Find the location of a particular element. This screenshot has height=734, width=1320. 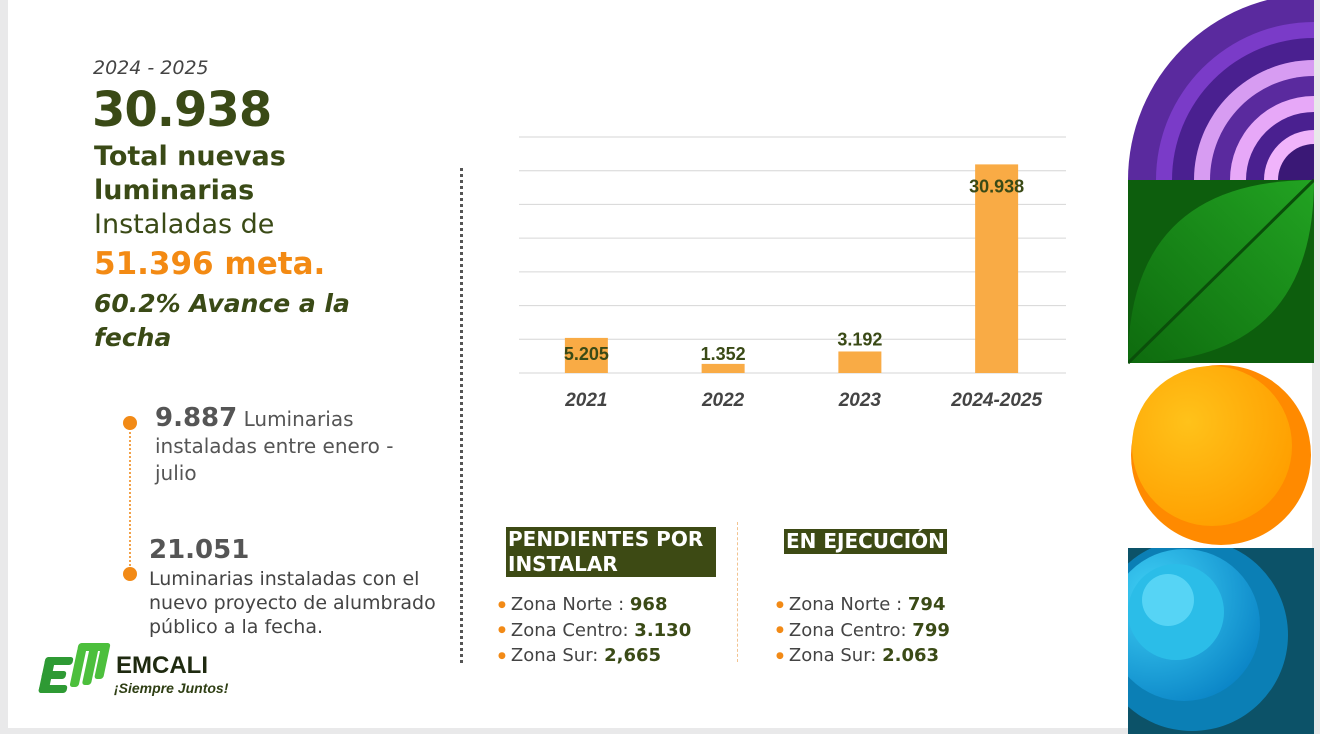

bar-2021 is located at coordinates (586, 355).